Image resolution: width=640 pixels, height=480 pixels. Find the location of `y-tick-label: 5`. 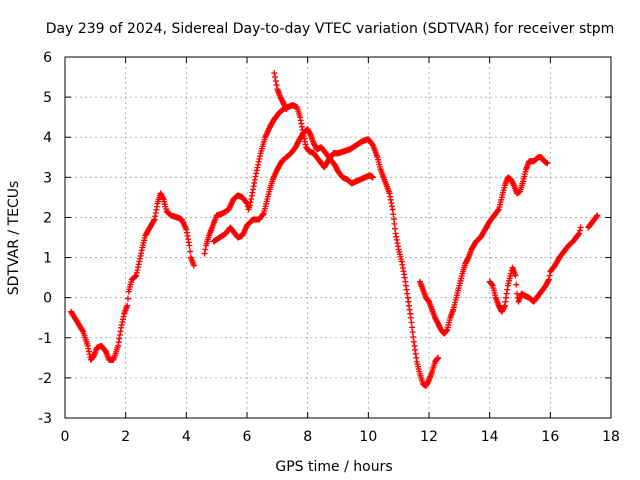

y-tick-label: 5 is located at coordinates (47, 98).